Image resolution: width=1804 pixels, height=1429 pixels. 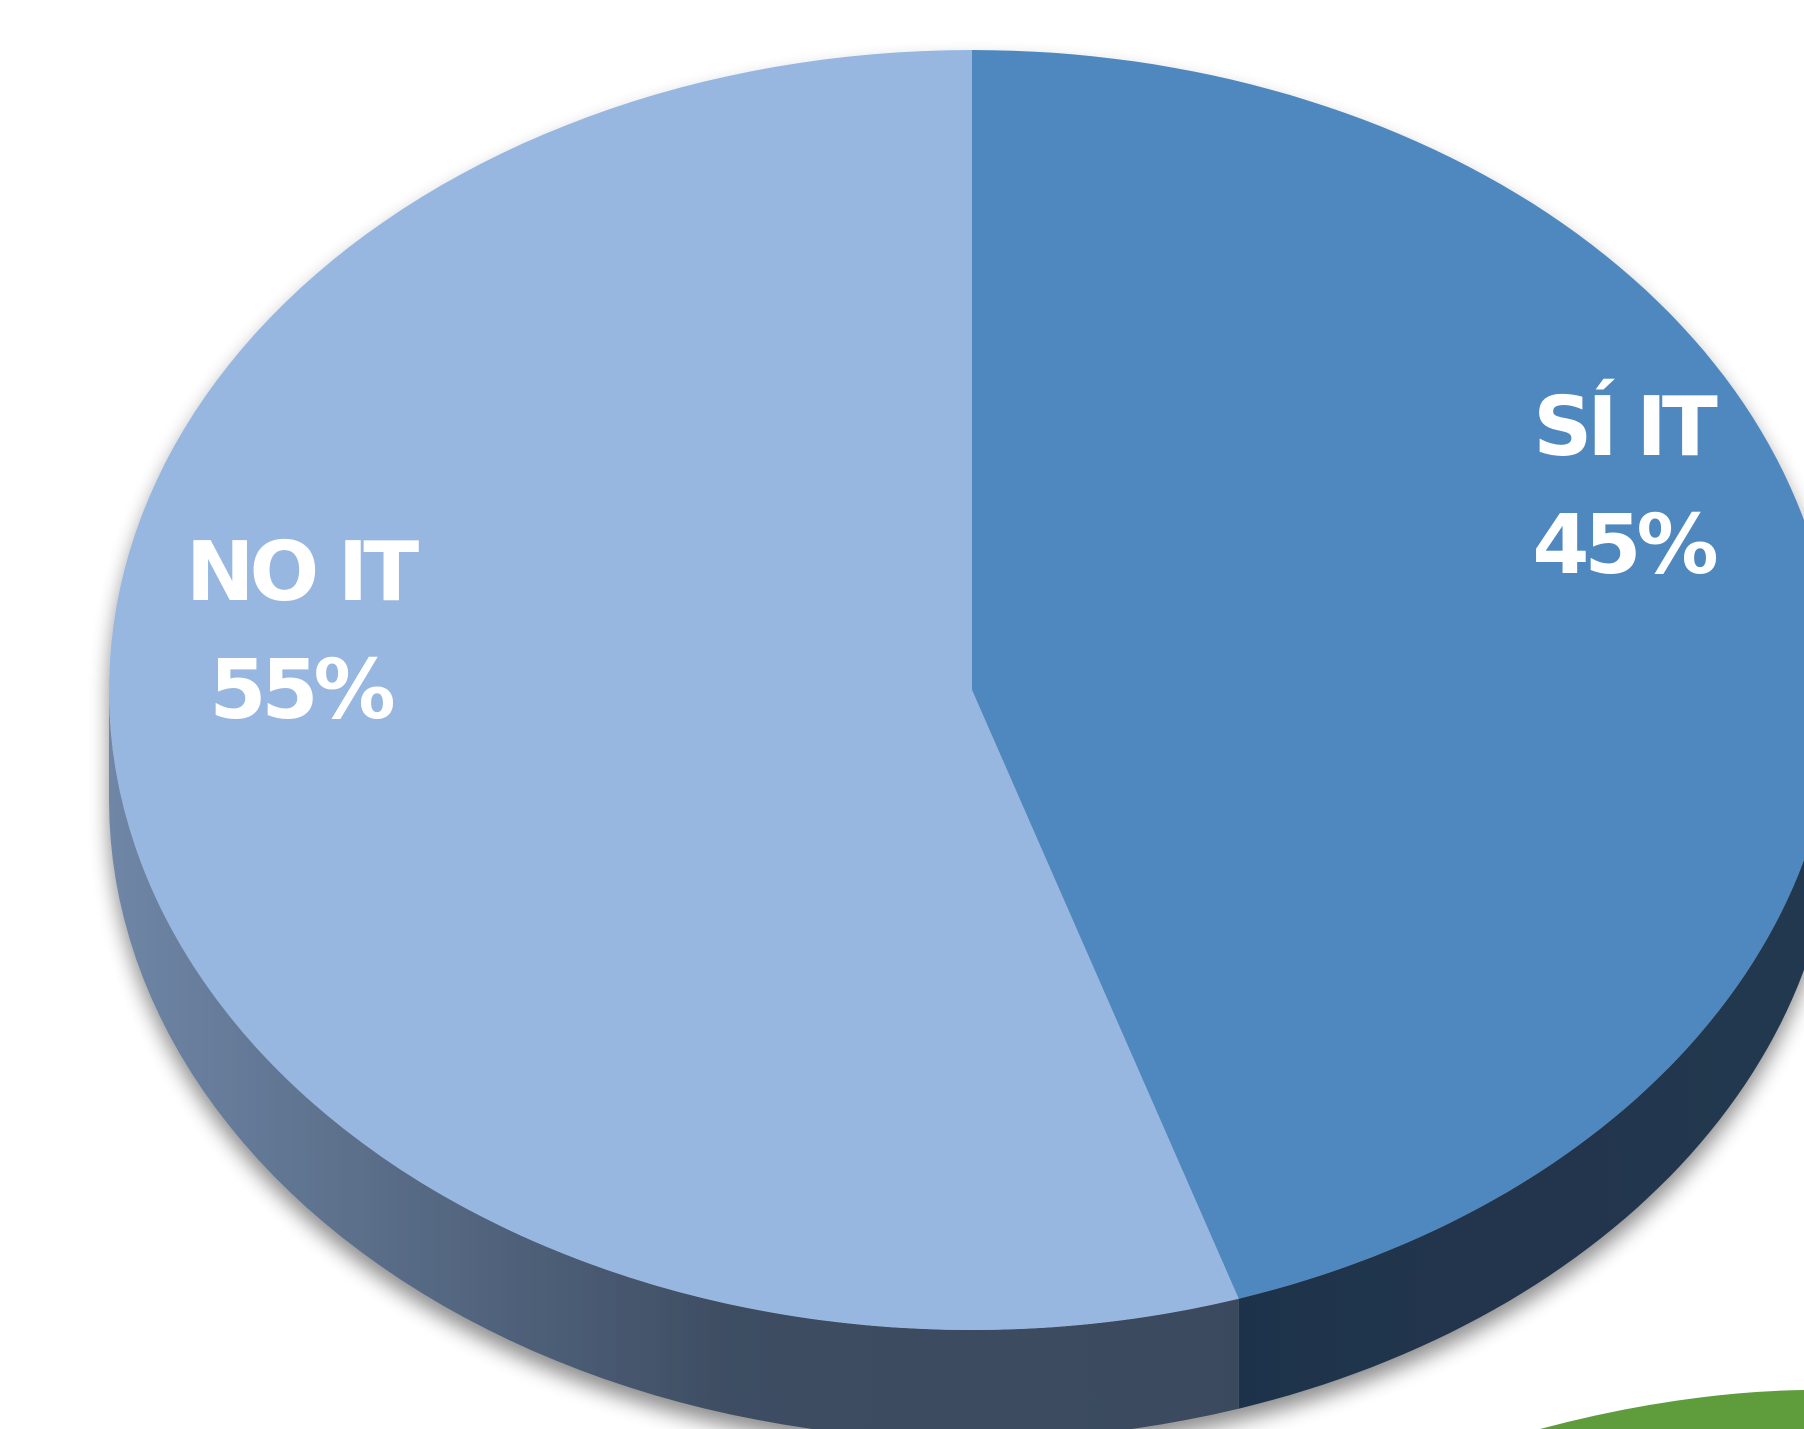 What do you see at coordinates (1672, 1409) in the screenshot?
I see `corner-decoration` at bounding box center [1672, 1409].